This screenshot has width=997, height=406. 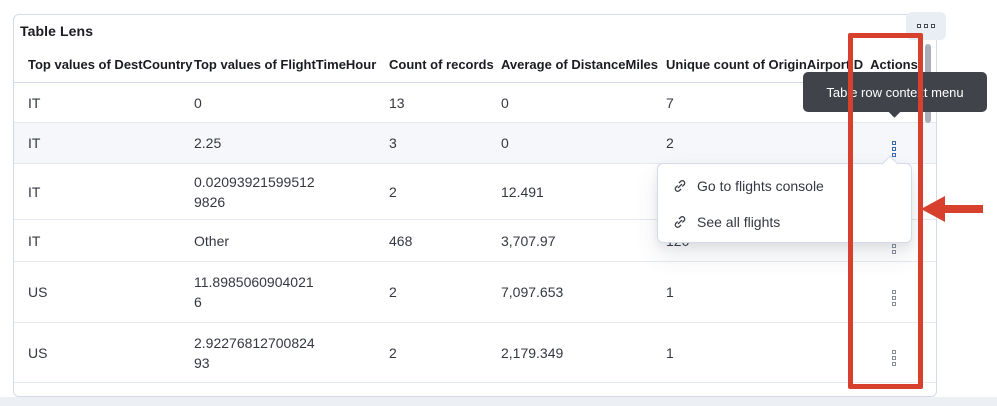 I want to click on cell-count: 13, so click(x=397, y=102).